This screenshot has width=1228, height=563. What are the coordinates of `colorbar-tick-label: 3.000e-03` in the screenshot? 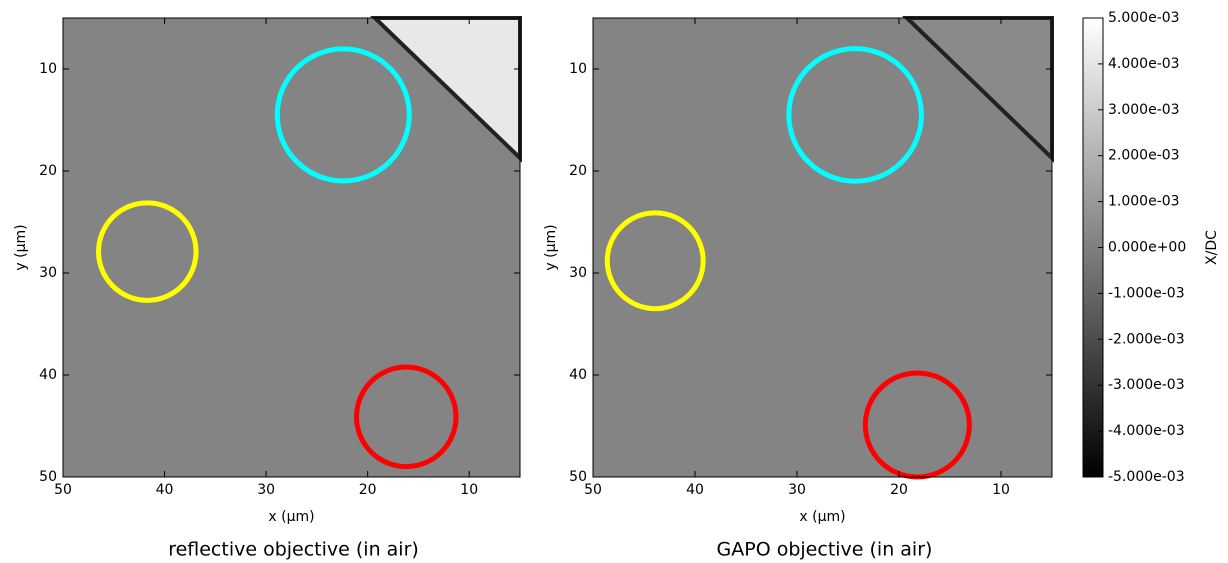 It's located at (1144, 110).